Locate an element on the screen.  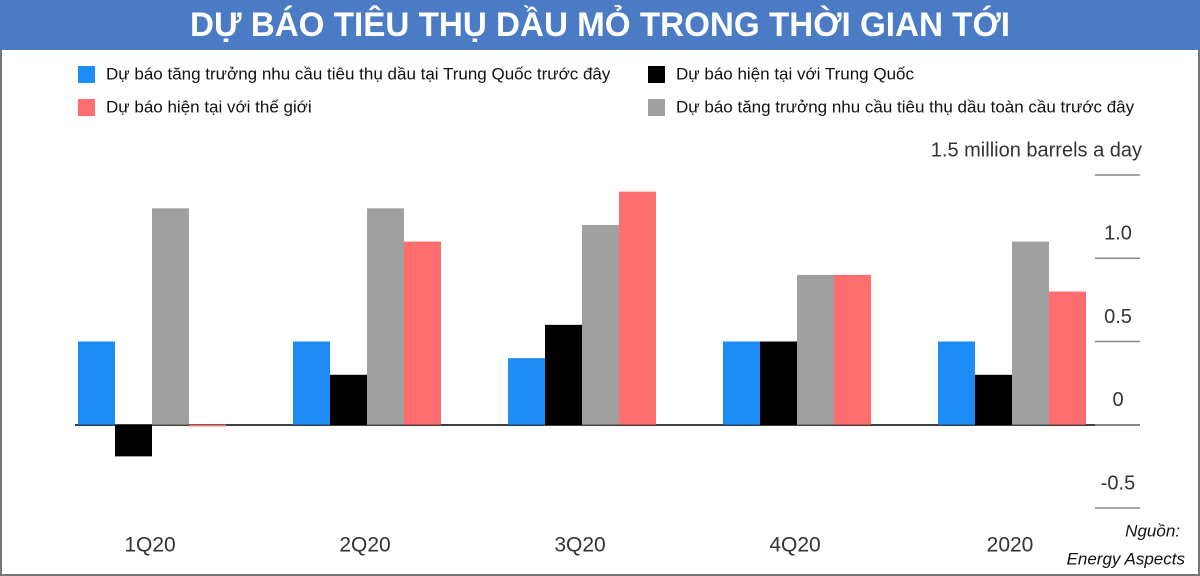
x-tick-label: 4Q20 is located at coordinates (794, 545).